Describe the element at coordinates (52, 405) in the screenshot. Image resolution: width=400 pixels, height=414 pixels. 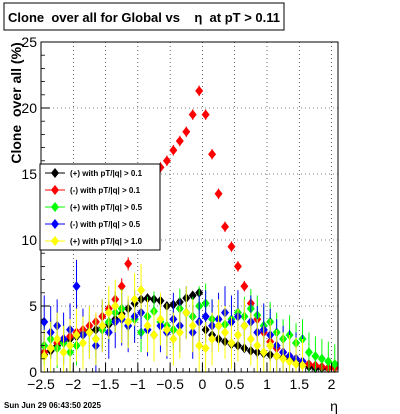
I see `timestamp: Sun Jun 29 06:43:50 2025` at that location.